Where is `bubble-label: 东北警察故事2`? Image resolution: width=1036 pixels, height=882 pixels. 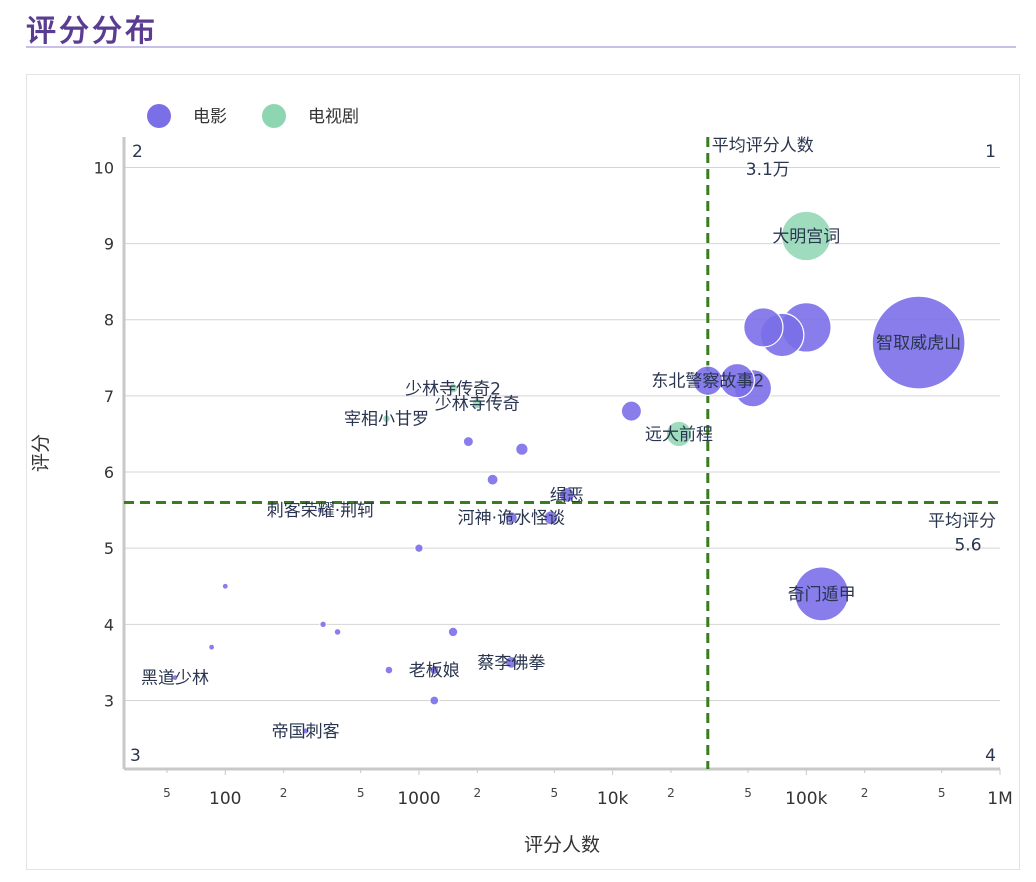 bubble-label: 东北警察故事2 is located at coordinates (707, 382).